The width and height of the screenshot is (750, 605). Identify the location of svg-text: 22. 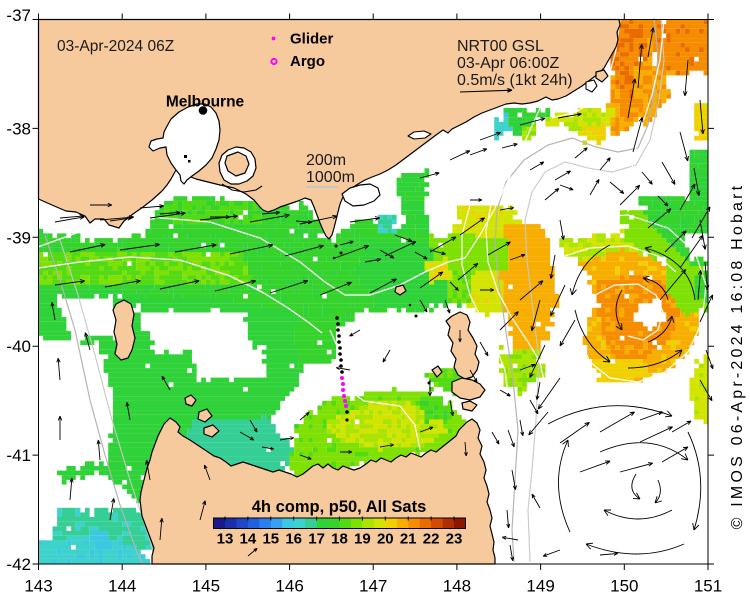
(431, 539).